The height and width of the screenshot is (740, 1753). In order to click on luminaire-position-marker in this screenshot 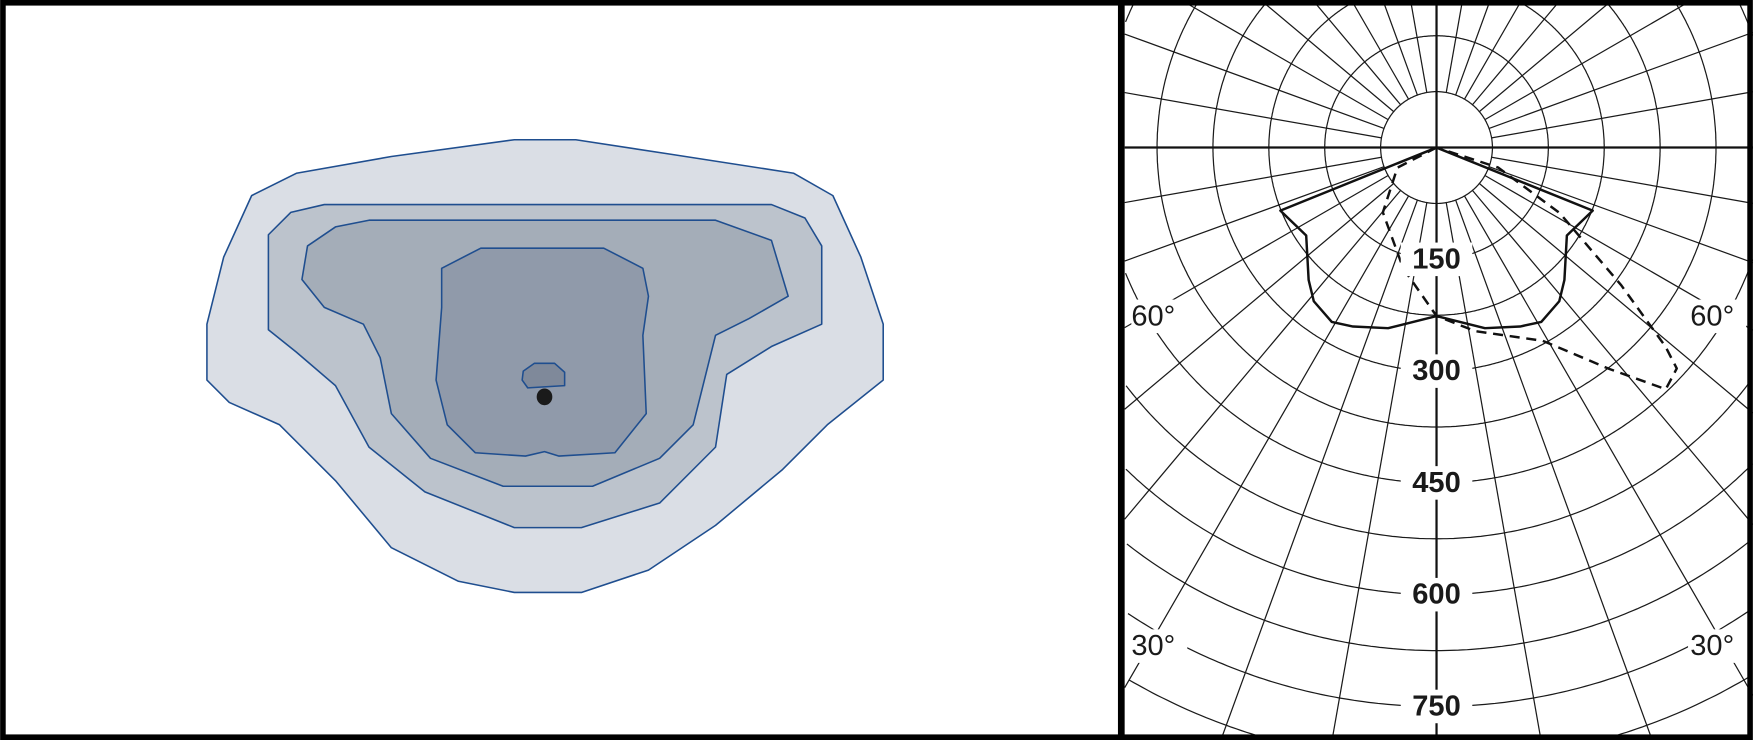, I will do `click(544, 397)`.